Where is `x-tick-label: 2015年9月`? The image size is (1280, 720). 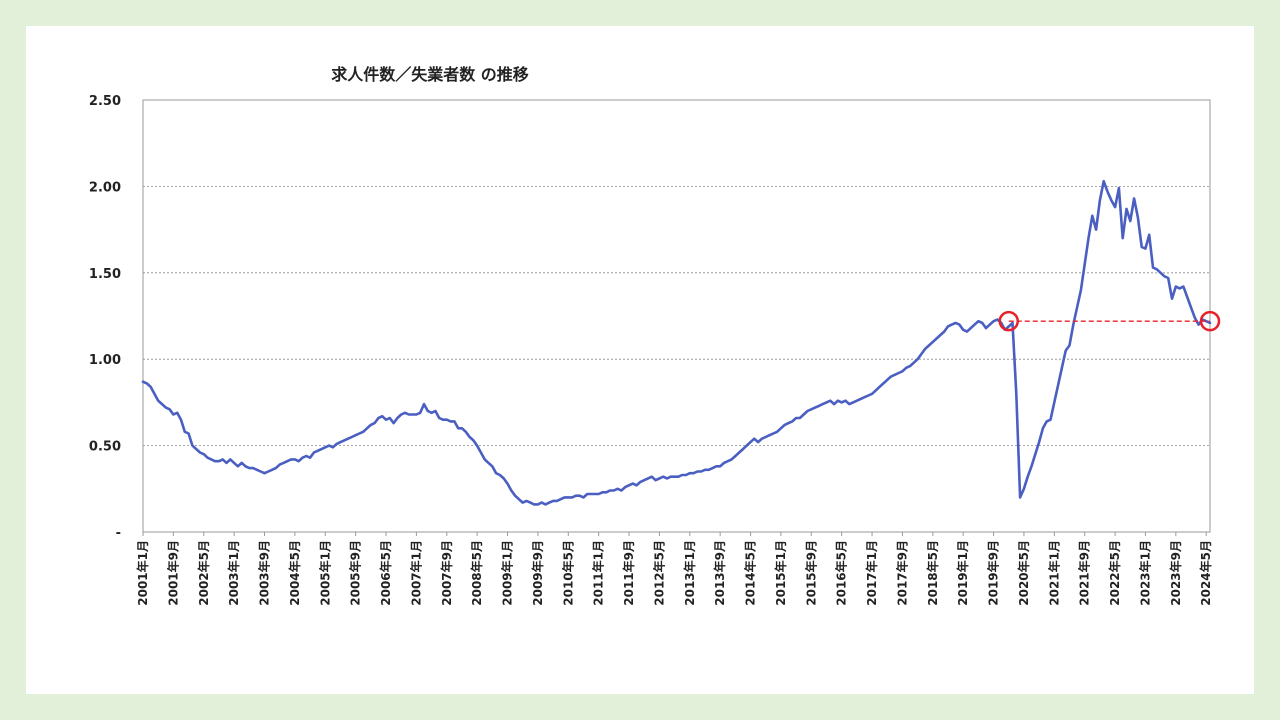 x-tick-label: 2015年9月 is located at coordinates (810, 573).